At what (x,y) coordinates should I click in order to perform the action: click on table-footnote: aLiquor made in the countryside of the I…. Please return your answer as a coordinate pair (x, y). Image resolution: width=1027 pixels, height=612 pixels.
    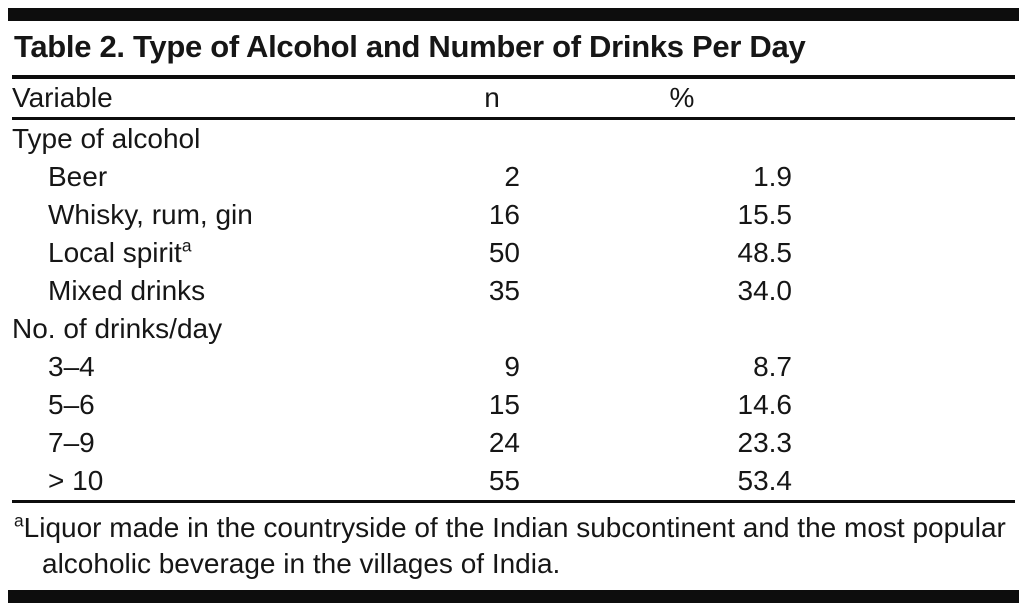
    Looking at the image, I should click on (513, 544).